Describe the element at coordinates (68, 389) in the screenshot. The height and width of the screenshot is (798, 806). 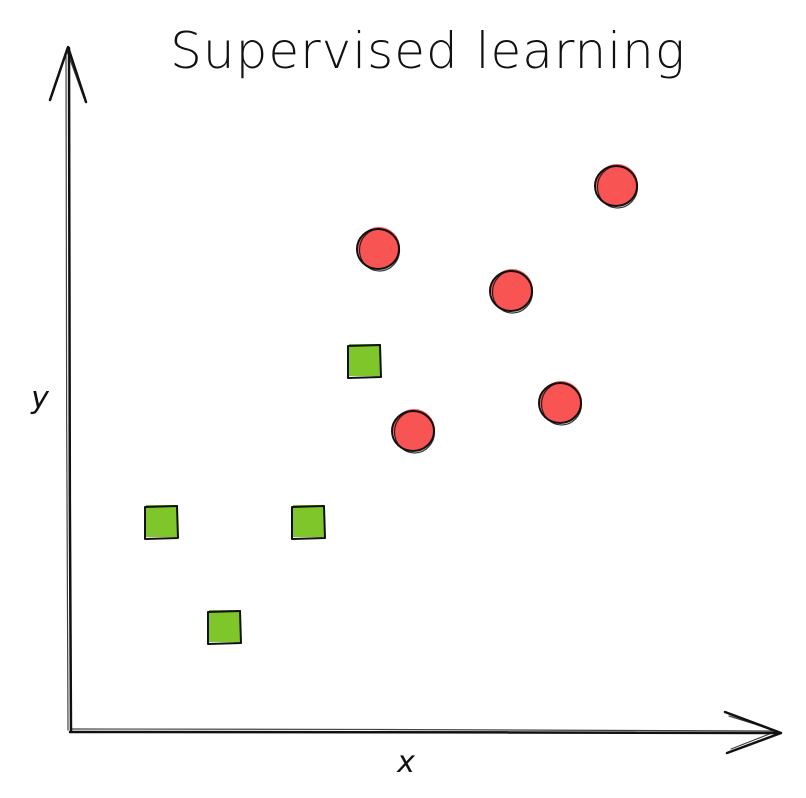
I see `y-axis` at that location.